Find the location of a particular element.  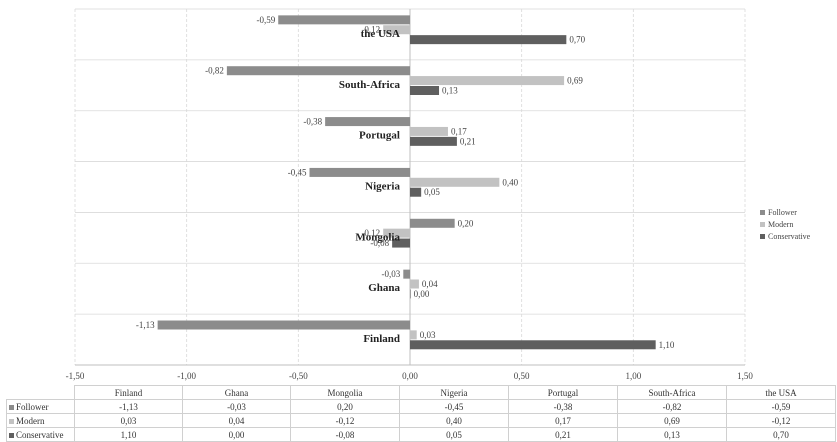

data-label: 0,69 is located at coordinates (575, 81).